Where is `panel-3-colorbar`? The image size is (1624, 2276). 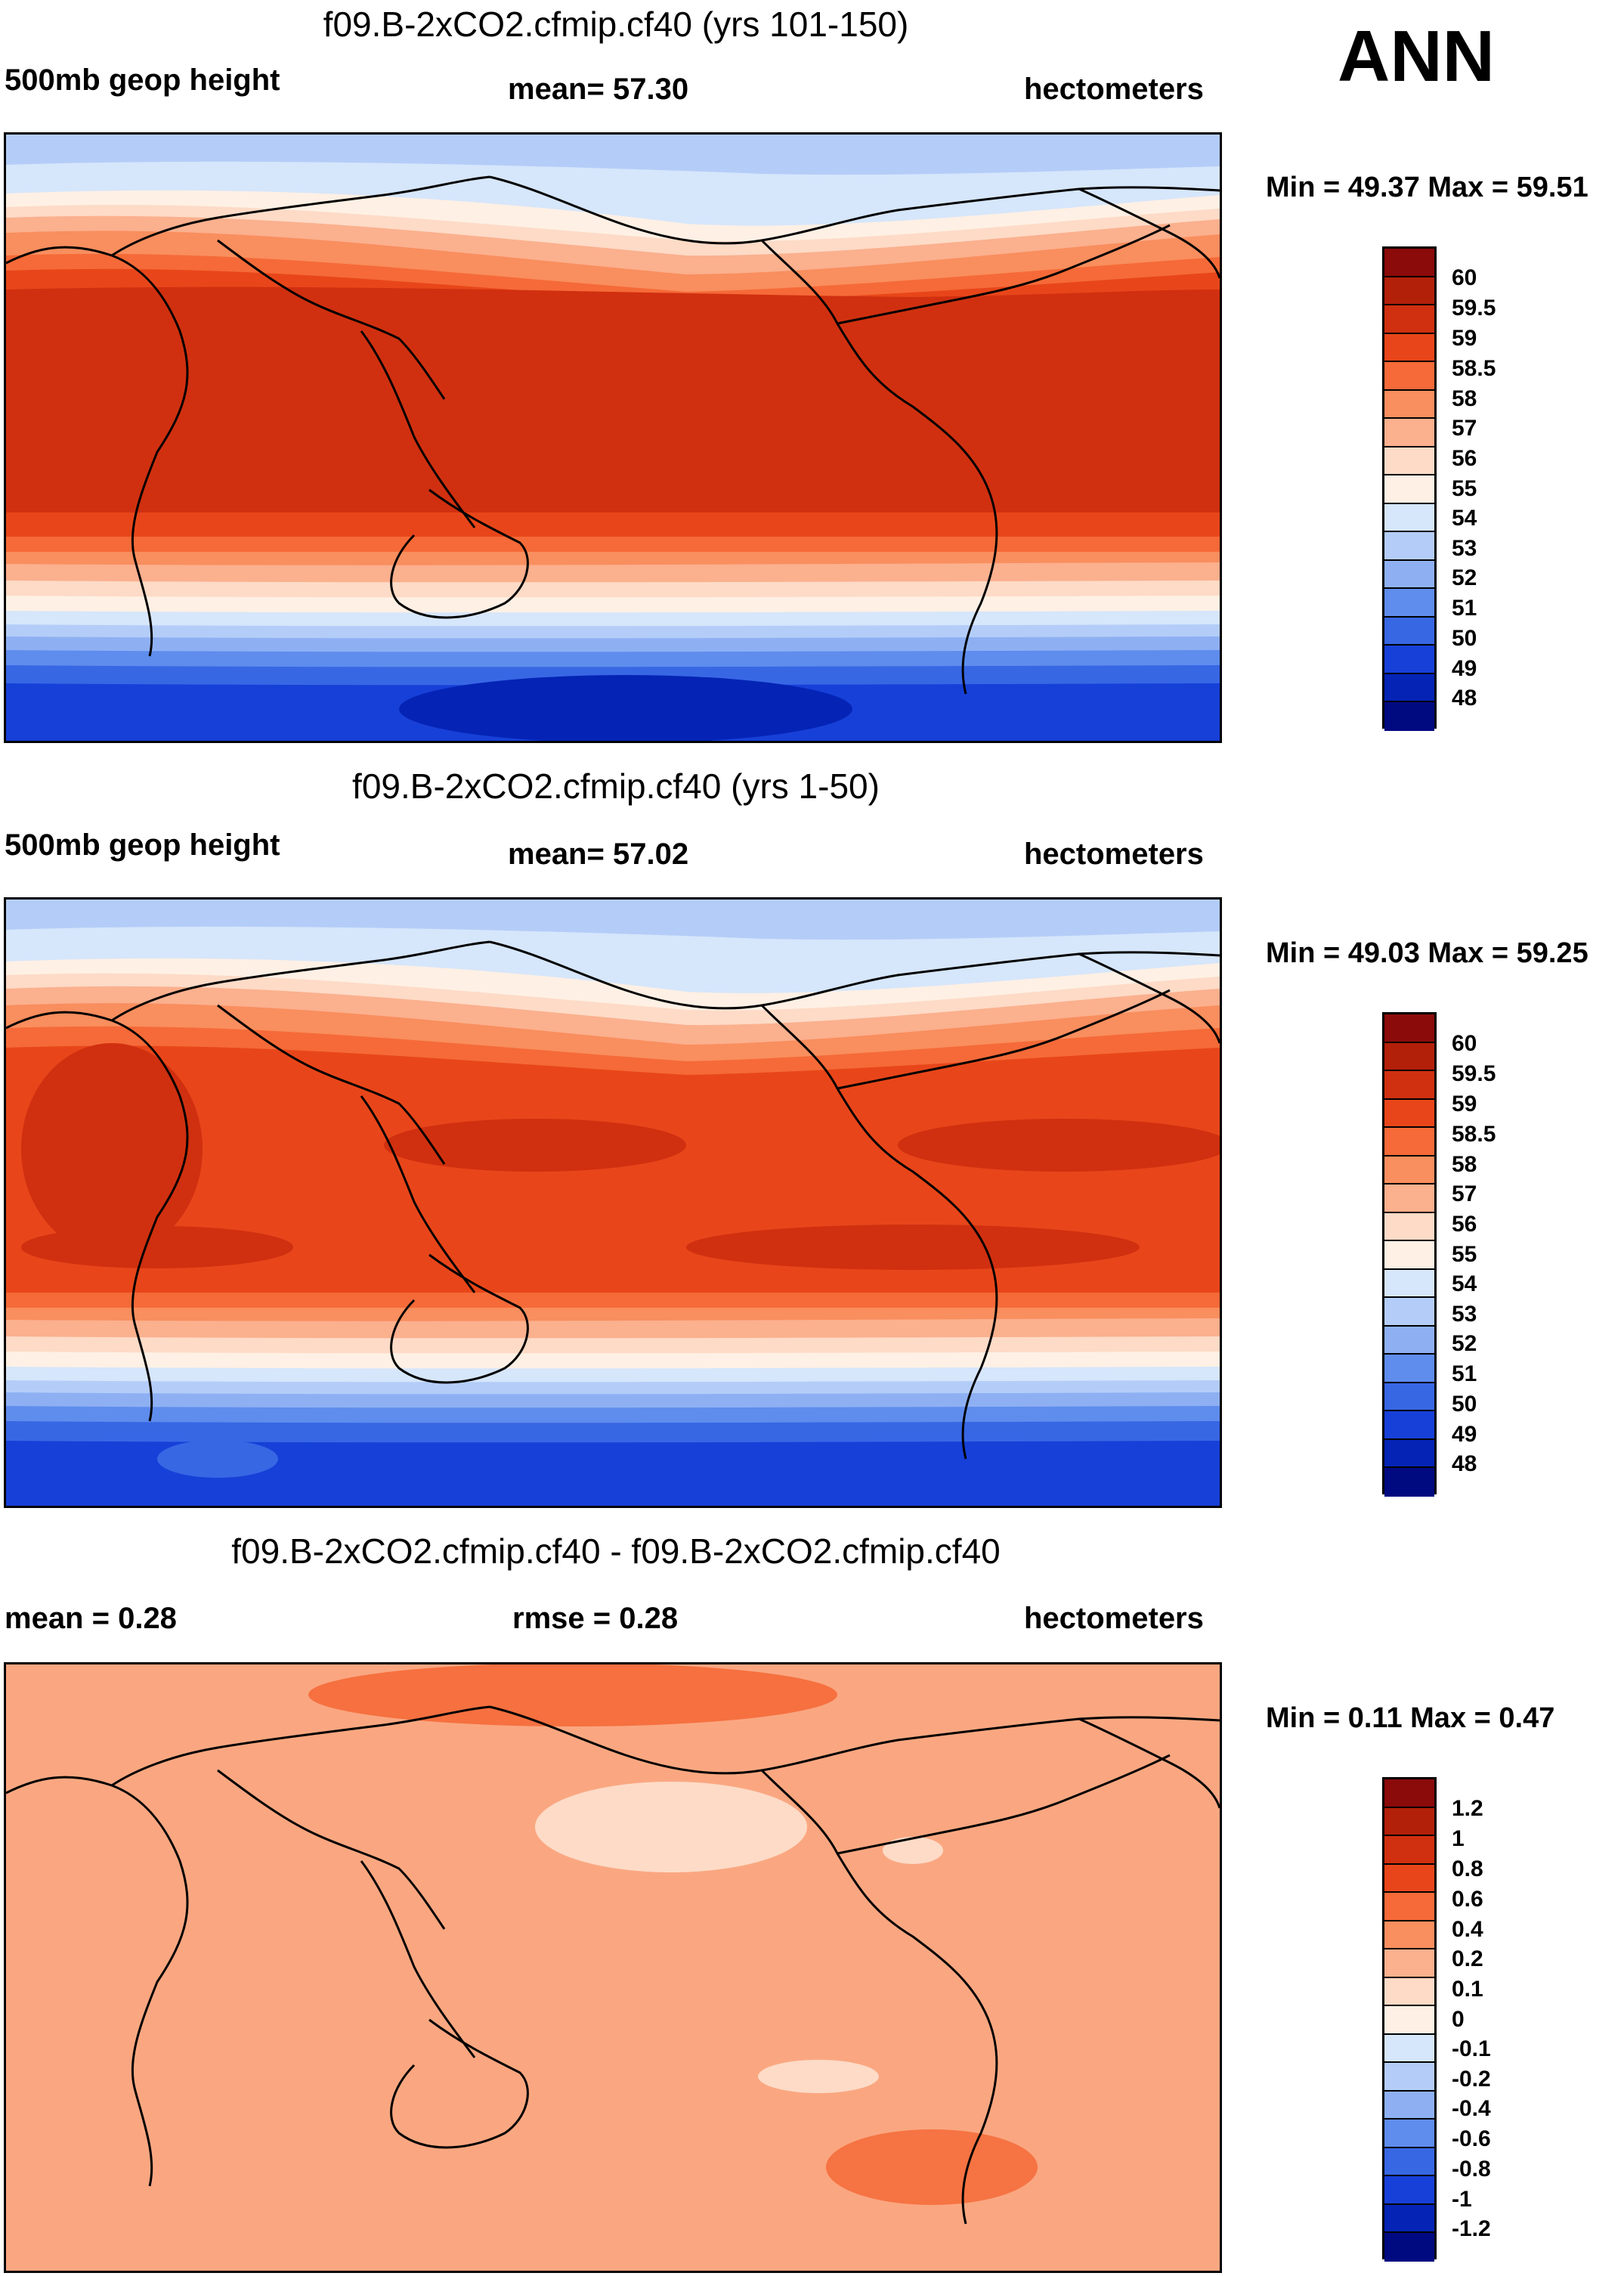 panel-3-colorbar is located at coordinates (1409, 2020).